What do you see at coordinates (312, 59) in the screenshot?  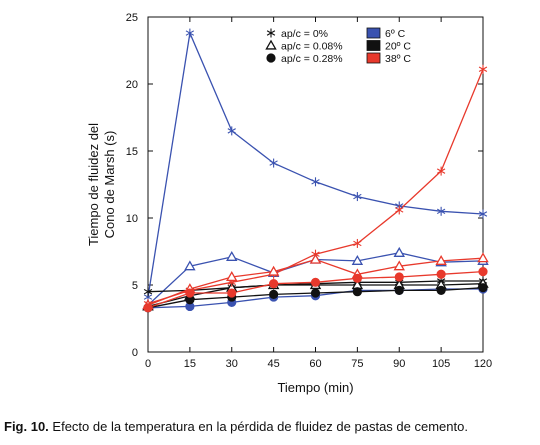 I see `legend-label: ap/c = 0.28%` at bounding box center [312, 59].